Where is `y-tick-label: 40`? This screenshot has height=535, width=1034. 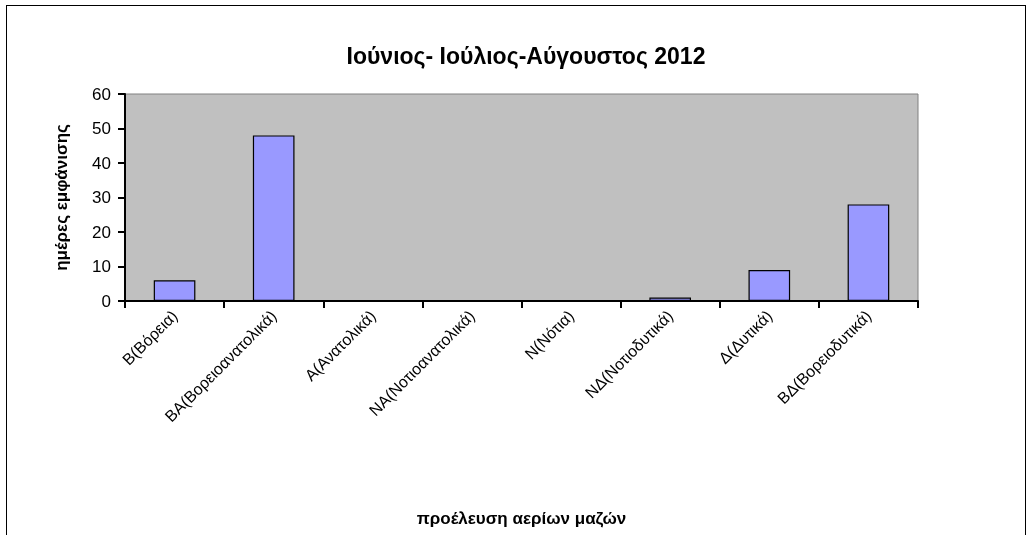
y-tick-label: 40 is located at coordinates (101, 163).